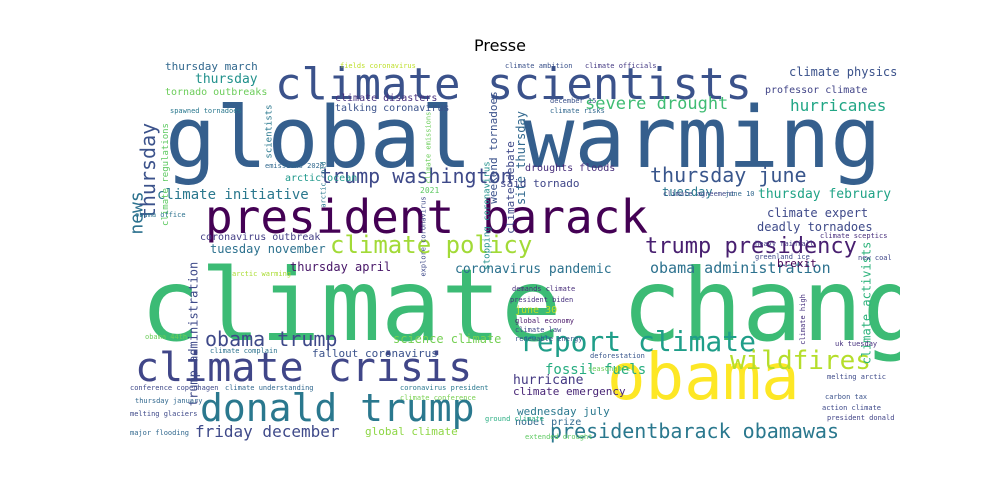  What do you see at coordinates (500, 45) in the screenshot?
I see `chart-title: Presse` at bounding box center [500, 45].